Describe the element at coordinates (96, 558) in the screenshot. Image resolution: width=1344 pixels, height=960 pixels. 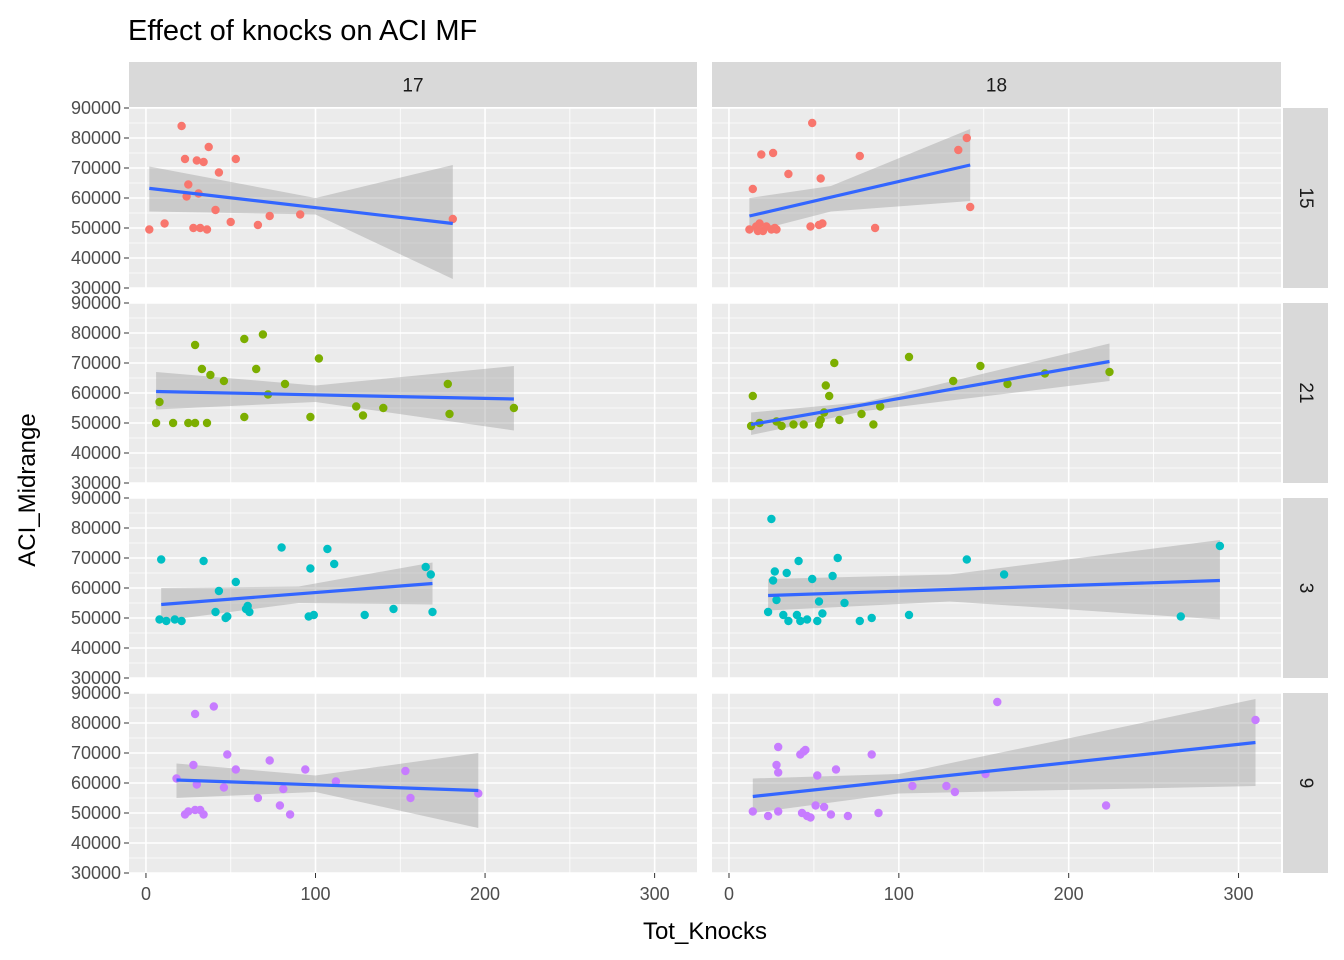
I see `y-tick-label: 70000` at that location.